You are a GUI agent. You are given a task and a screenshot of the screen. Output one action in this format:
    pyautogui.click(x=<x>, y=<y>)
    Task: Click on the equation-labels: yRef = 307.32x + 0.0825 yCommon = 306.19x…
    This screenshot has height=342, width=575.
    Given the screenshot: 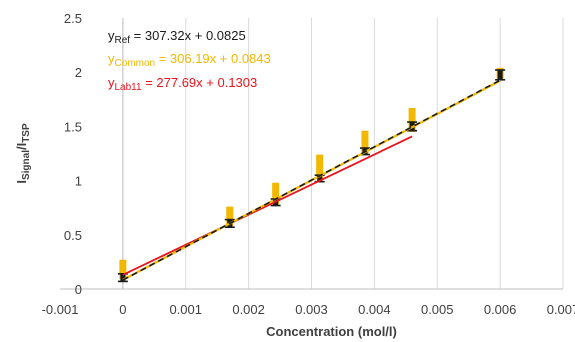 What is the action you would take?
    pyautogui.click(x=189, y=60)
    